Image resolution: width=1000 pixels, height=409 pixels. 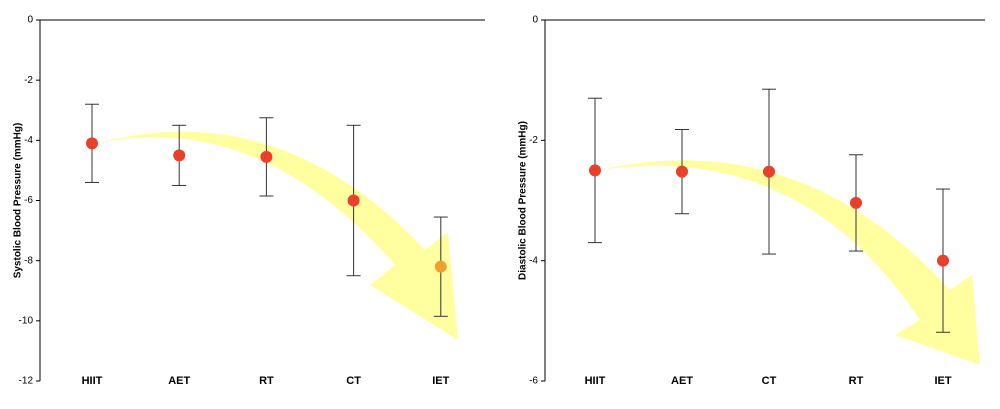 I want to click on y-tick-label: -12, so click(x=26, y=381).